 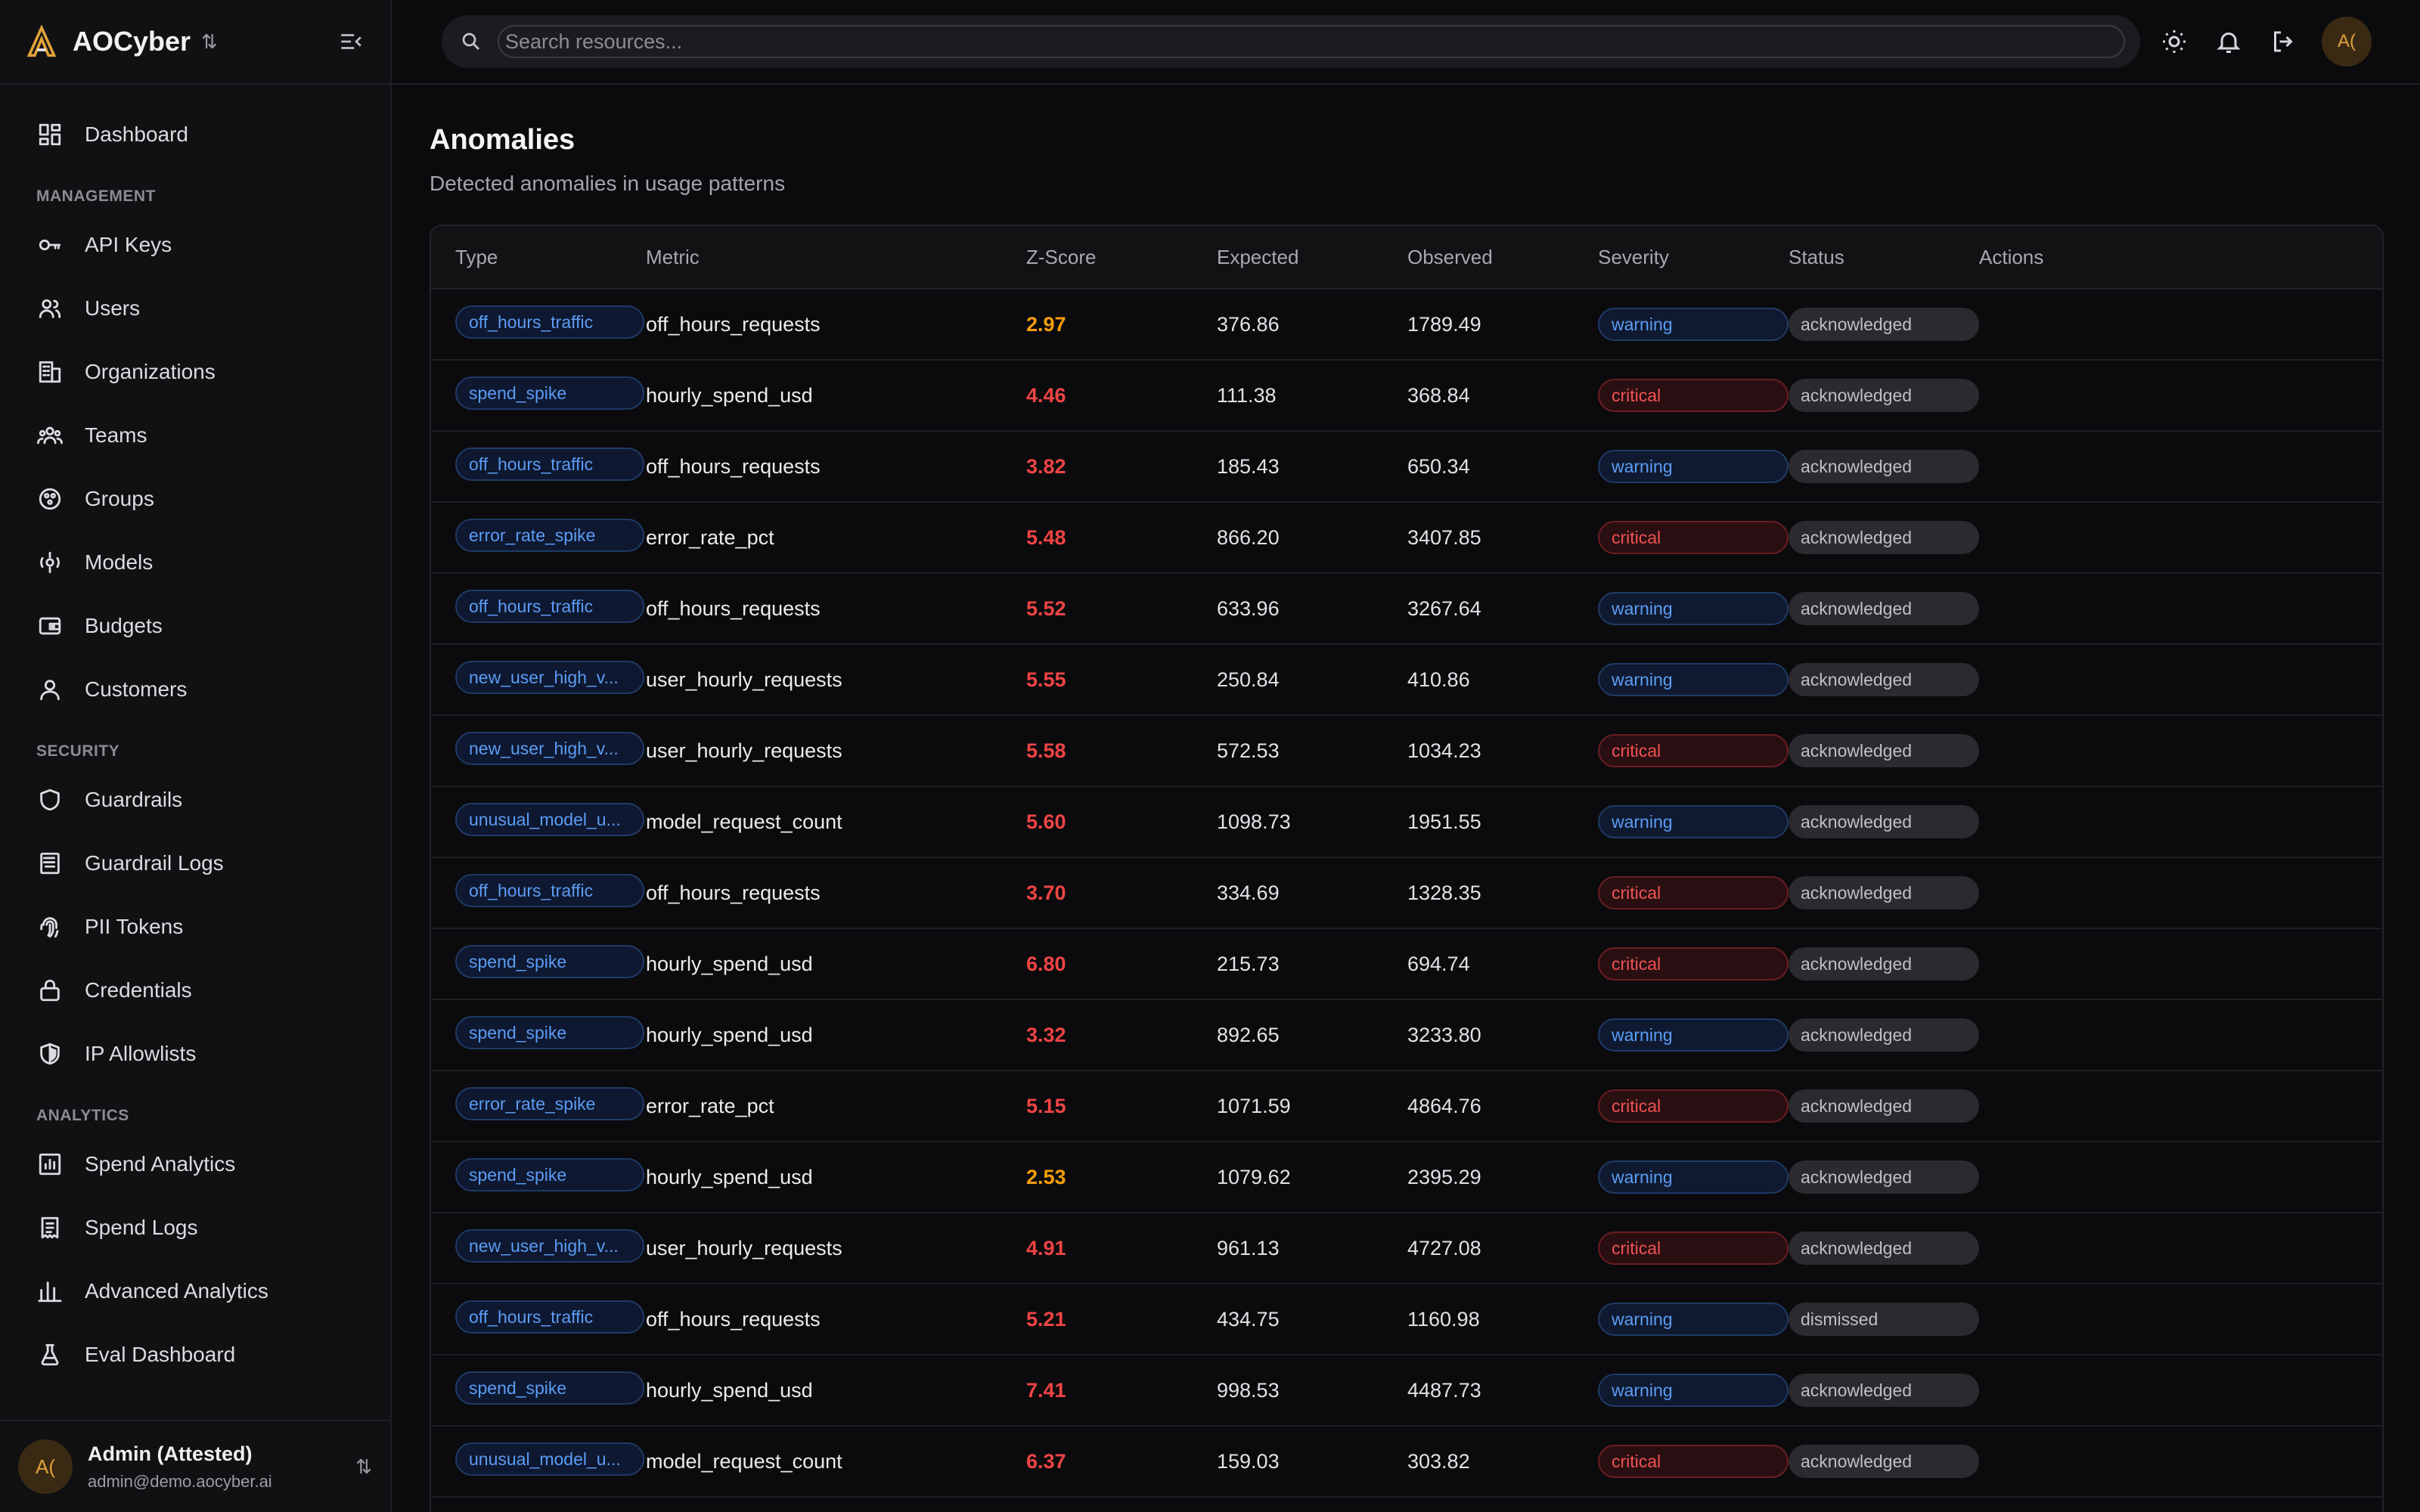 I want to click on z-score-cell: 5.60, so click(x=1046, y=821).